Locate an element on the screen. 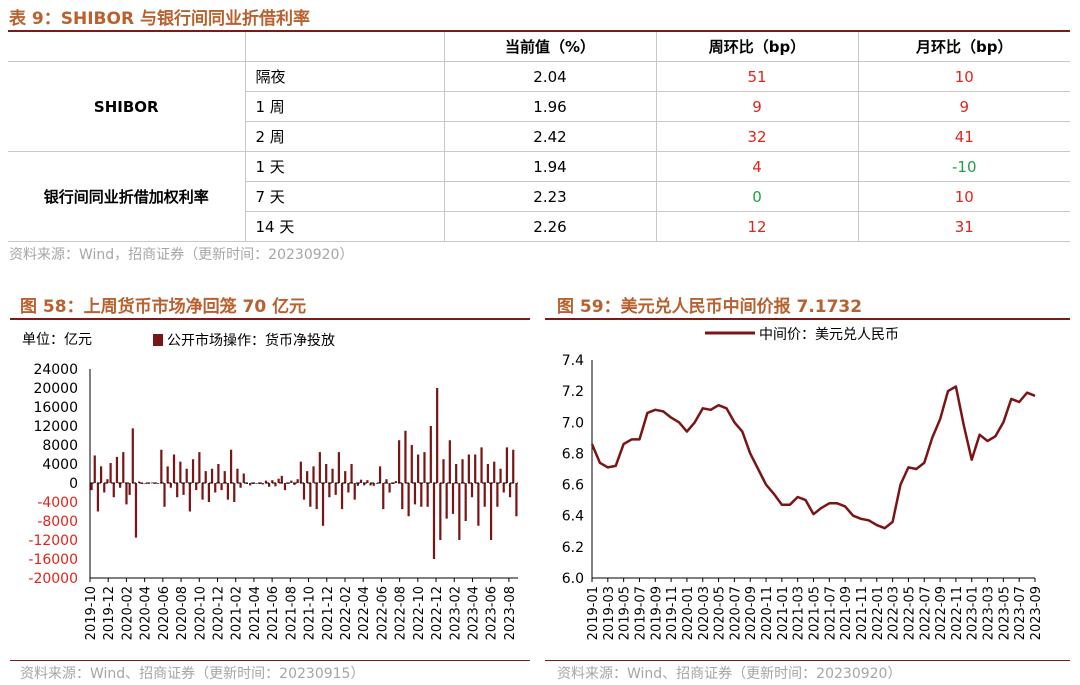  chart59-xtick-label: 2023-07 is located at coordinates (1020, 613).